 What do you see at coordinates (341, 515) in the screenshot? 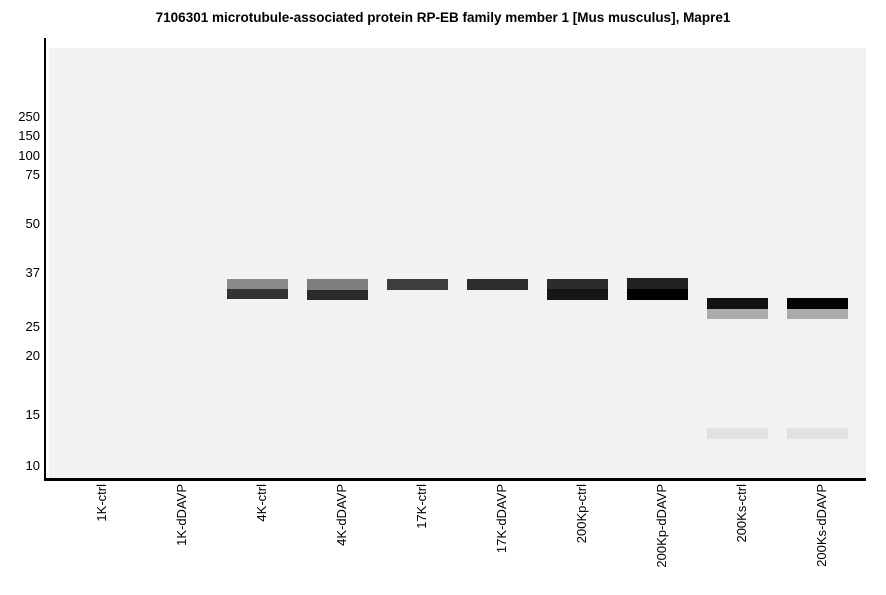
I see `lane-label: 4K-dDAVP` at bounding box center [341, 515].